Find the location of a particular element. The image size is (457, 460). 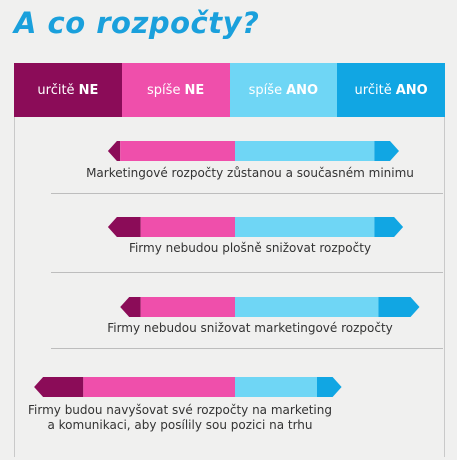

legend-item-rather-yes: spíše ANO is located at coordinates (283, 90).